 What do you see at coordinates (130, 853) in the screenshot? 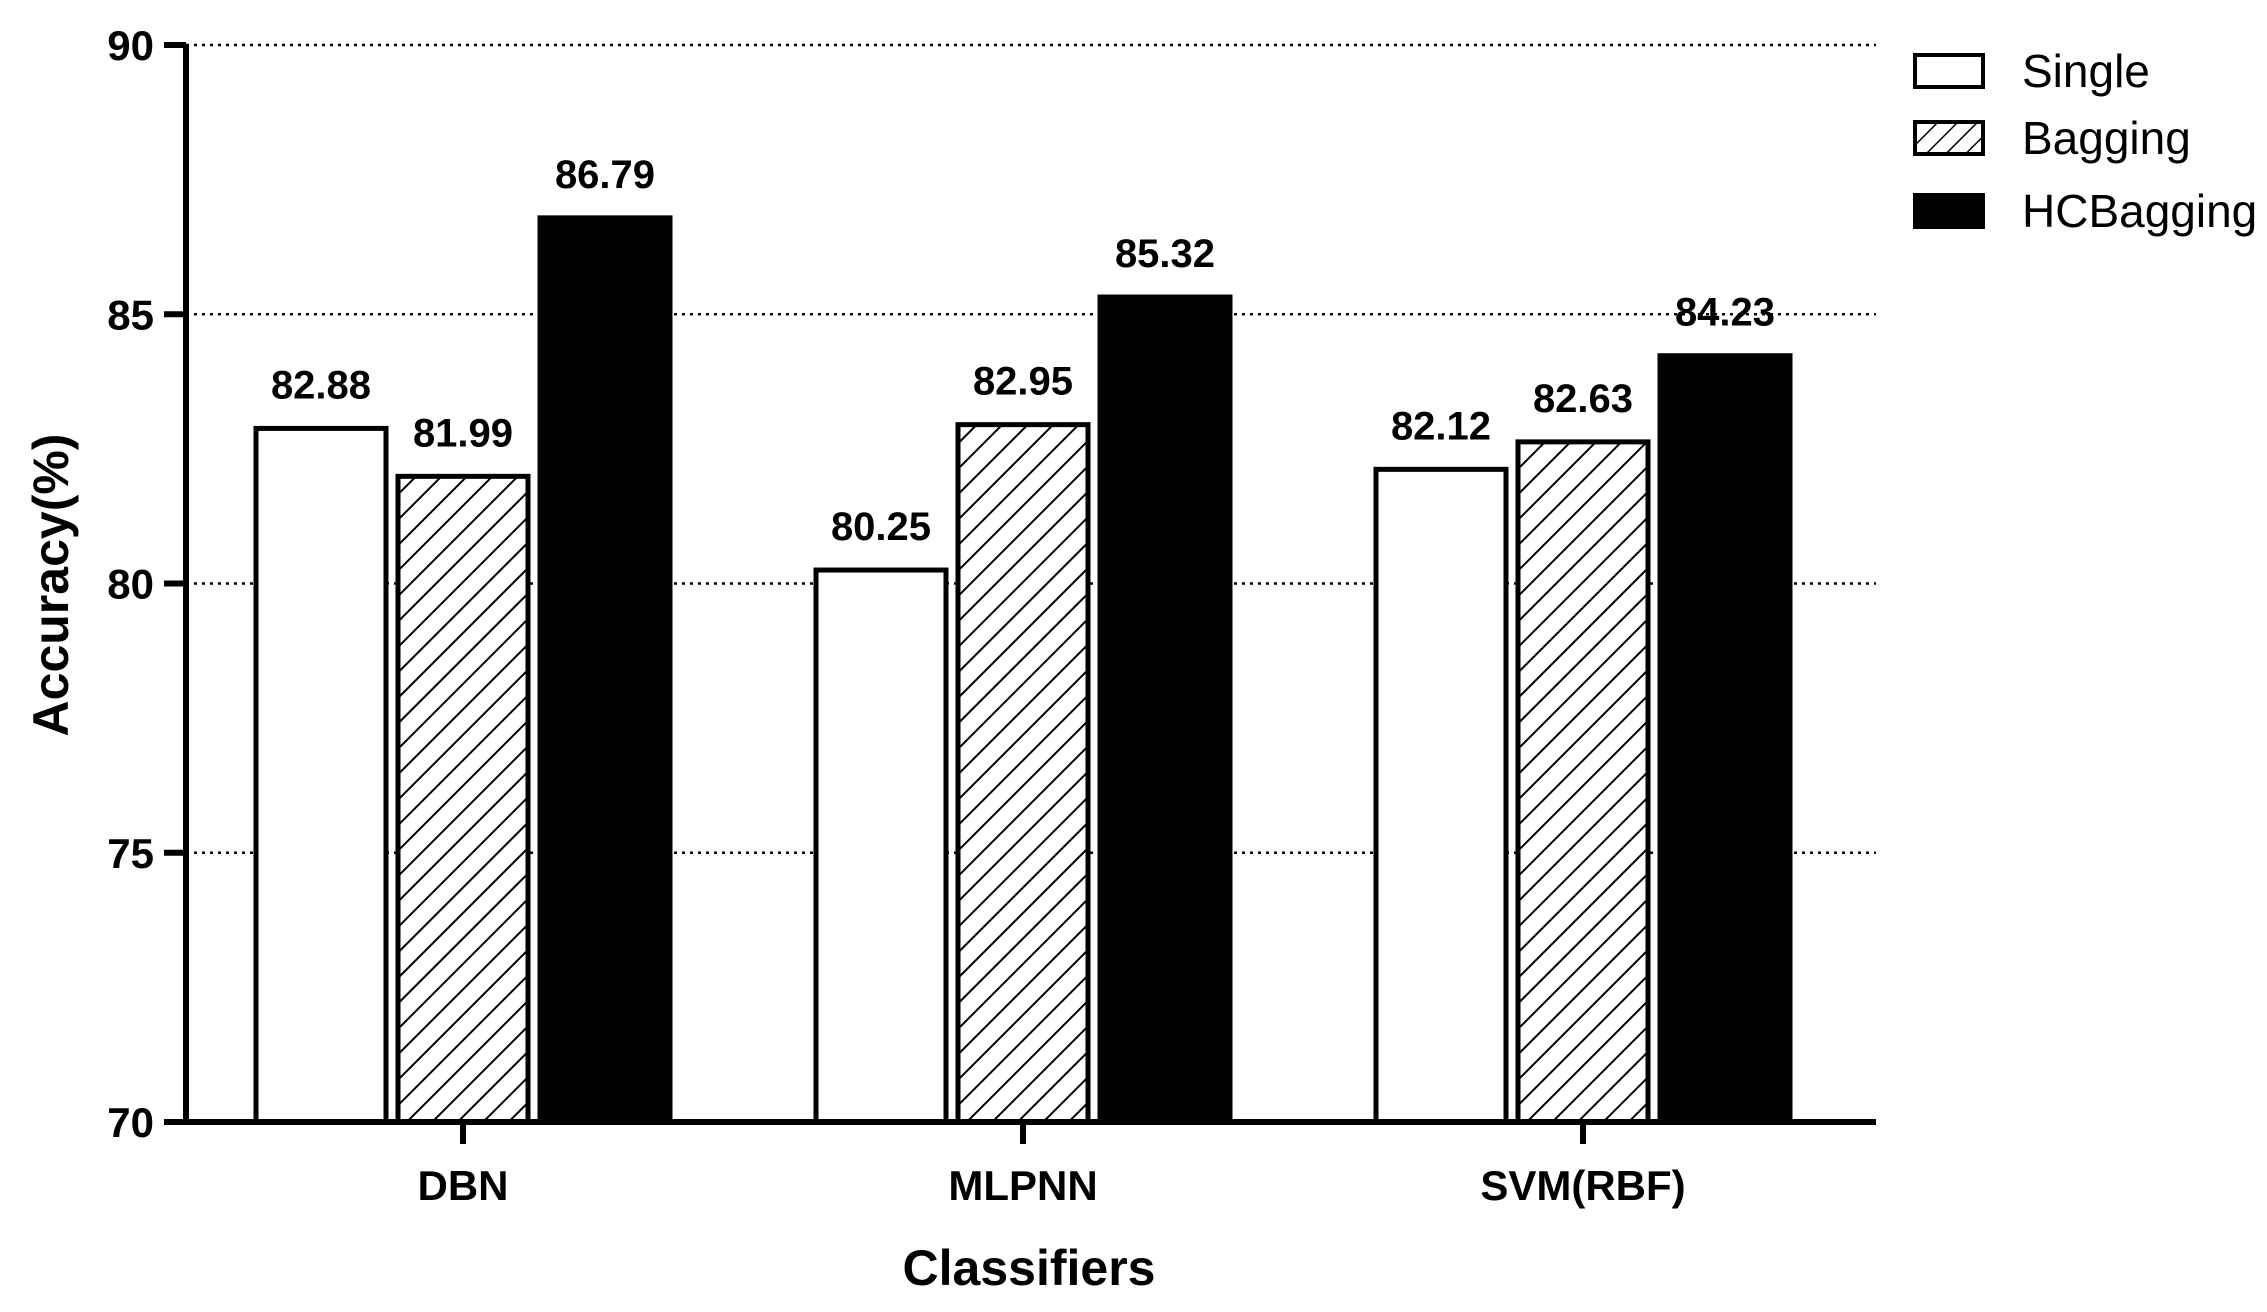
I see `y-tick-label: 75` at bounding box center [130, 853].